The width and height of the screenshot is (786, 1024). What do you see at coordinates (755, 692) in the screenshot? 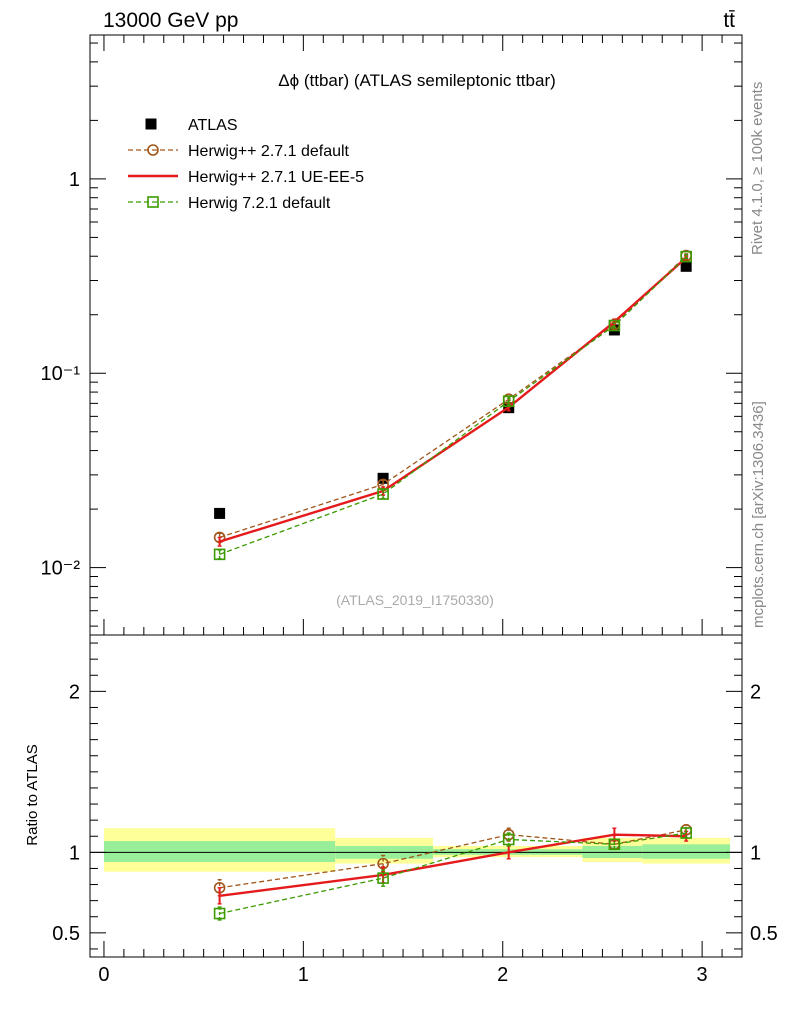
I see `ratio-y-tick-label-right: 2` at bounding box center [755, 692].